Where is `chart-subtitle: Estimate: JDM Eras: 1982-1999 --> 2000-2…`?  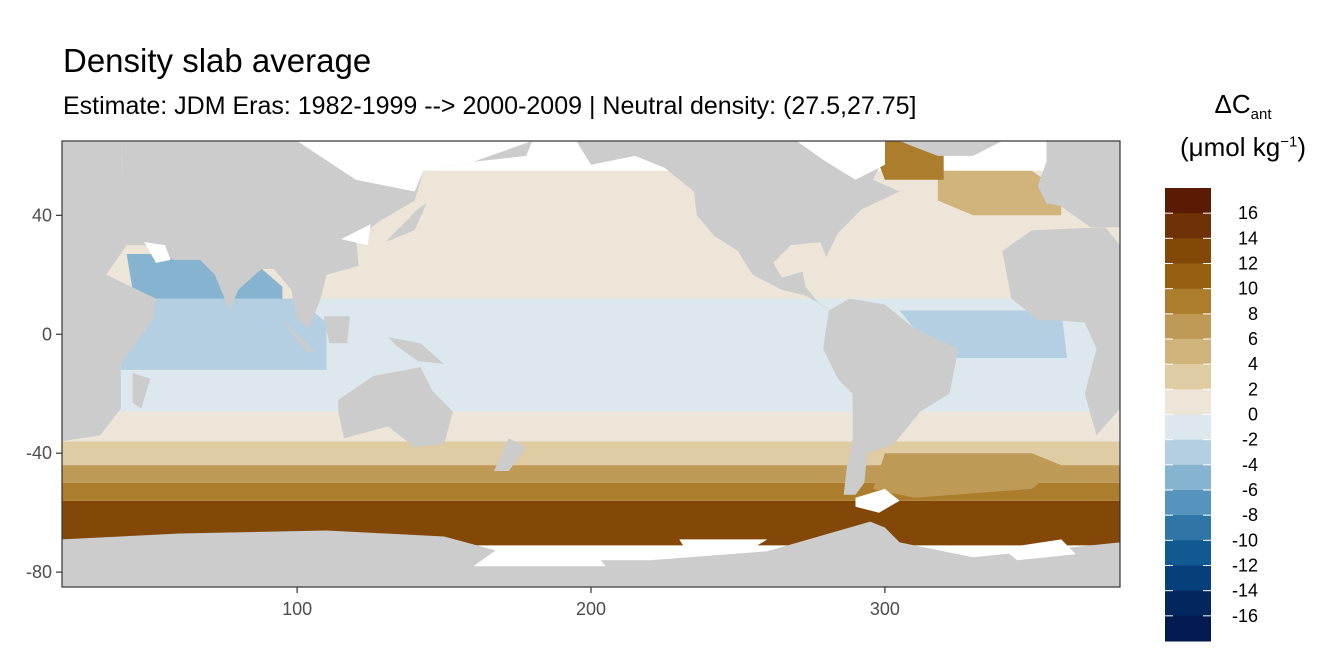 chart-subtitle: Estimate: JDM Eras: 1982-1999 --> 2000-2… is located at coordinates (490, 106).